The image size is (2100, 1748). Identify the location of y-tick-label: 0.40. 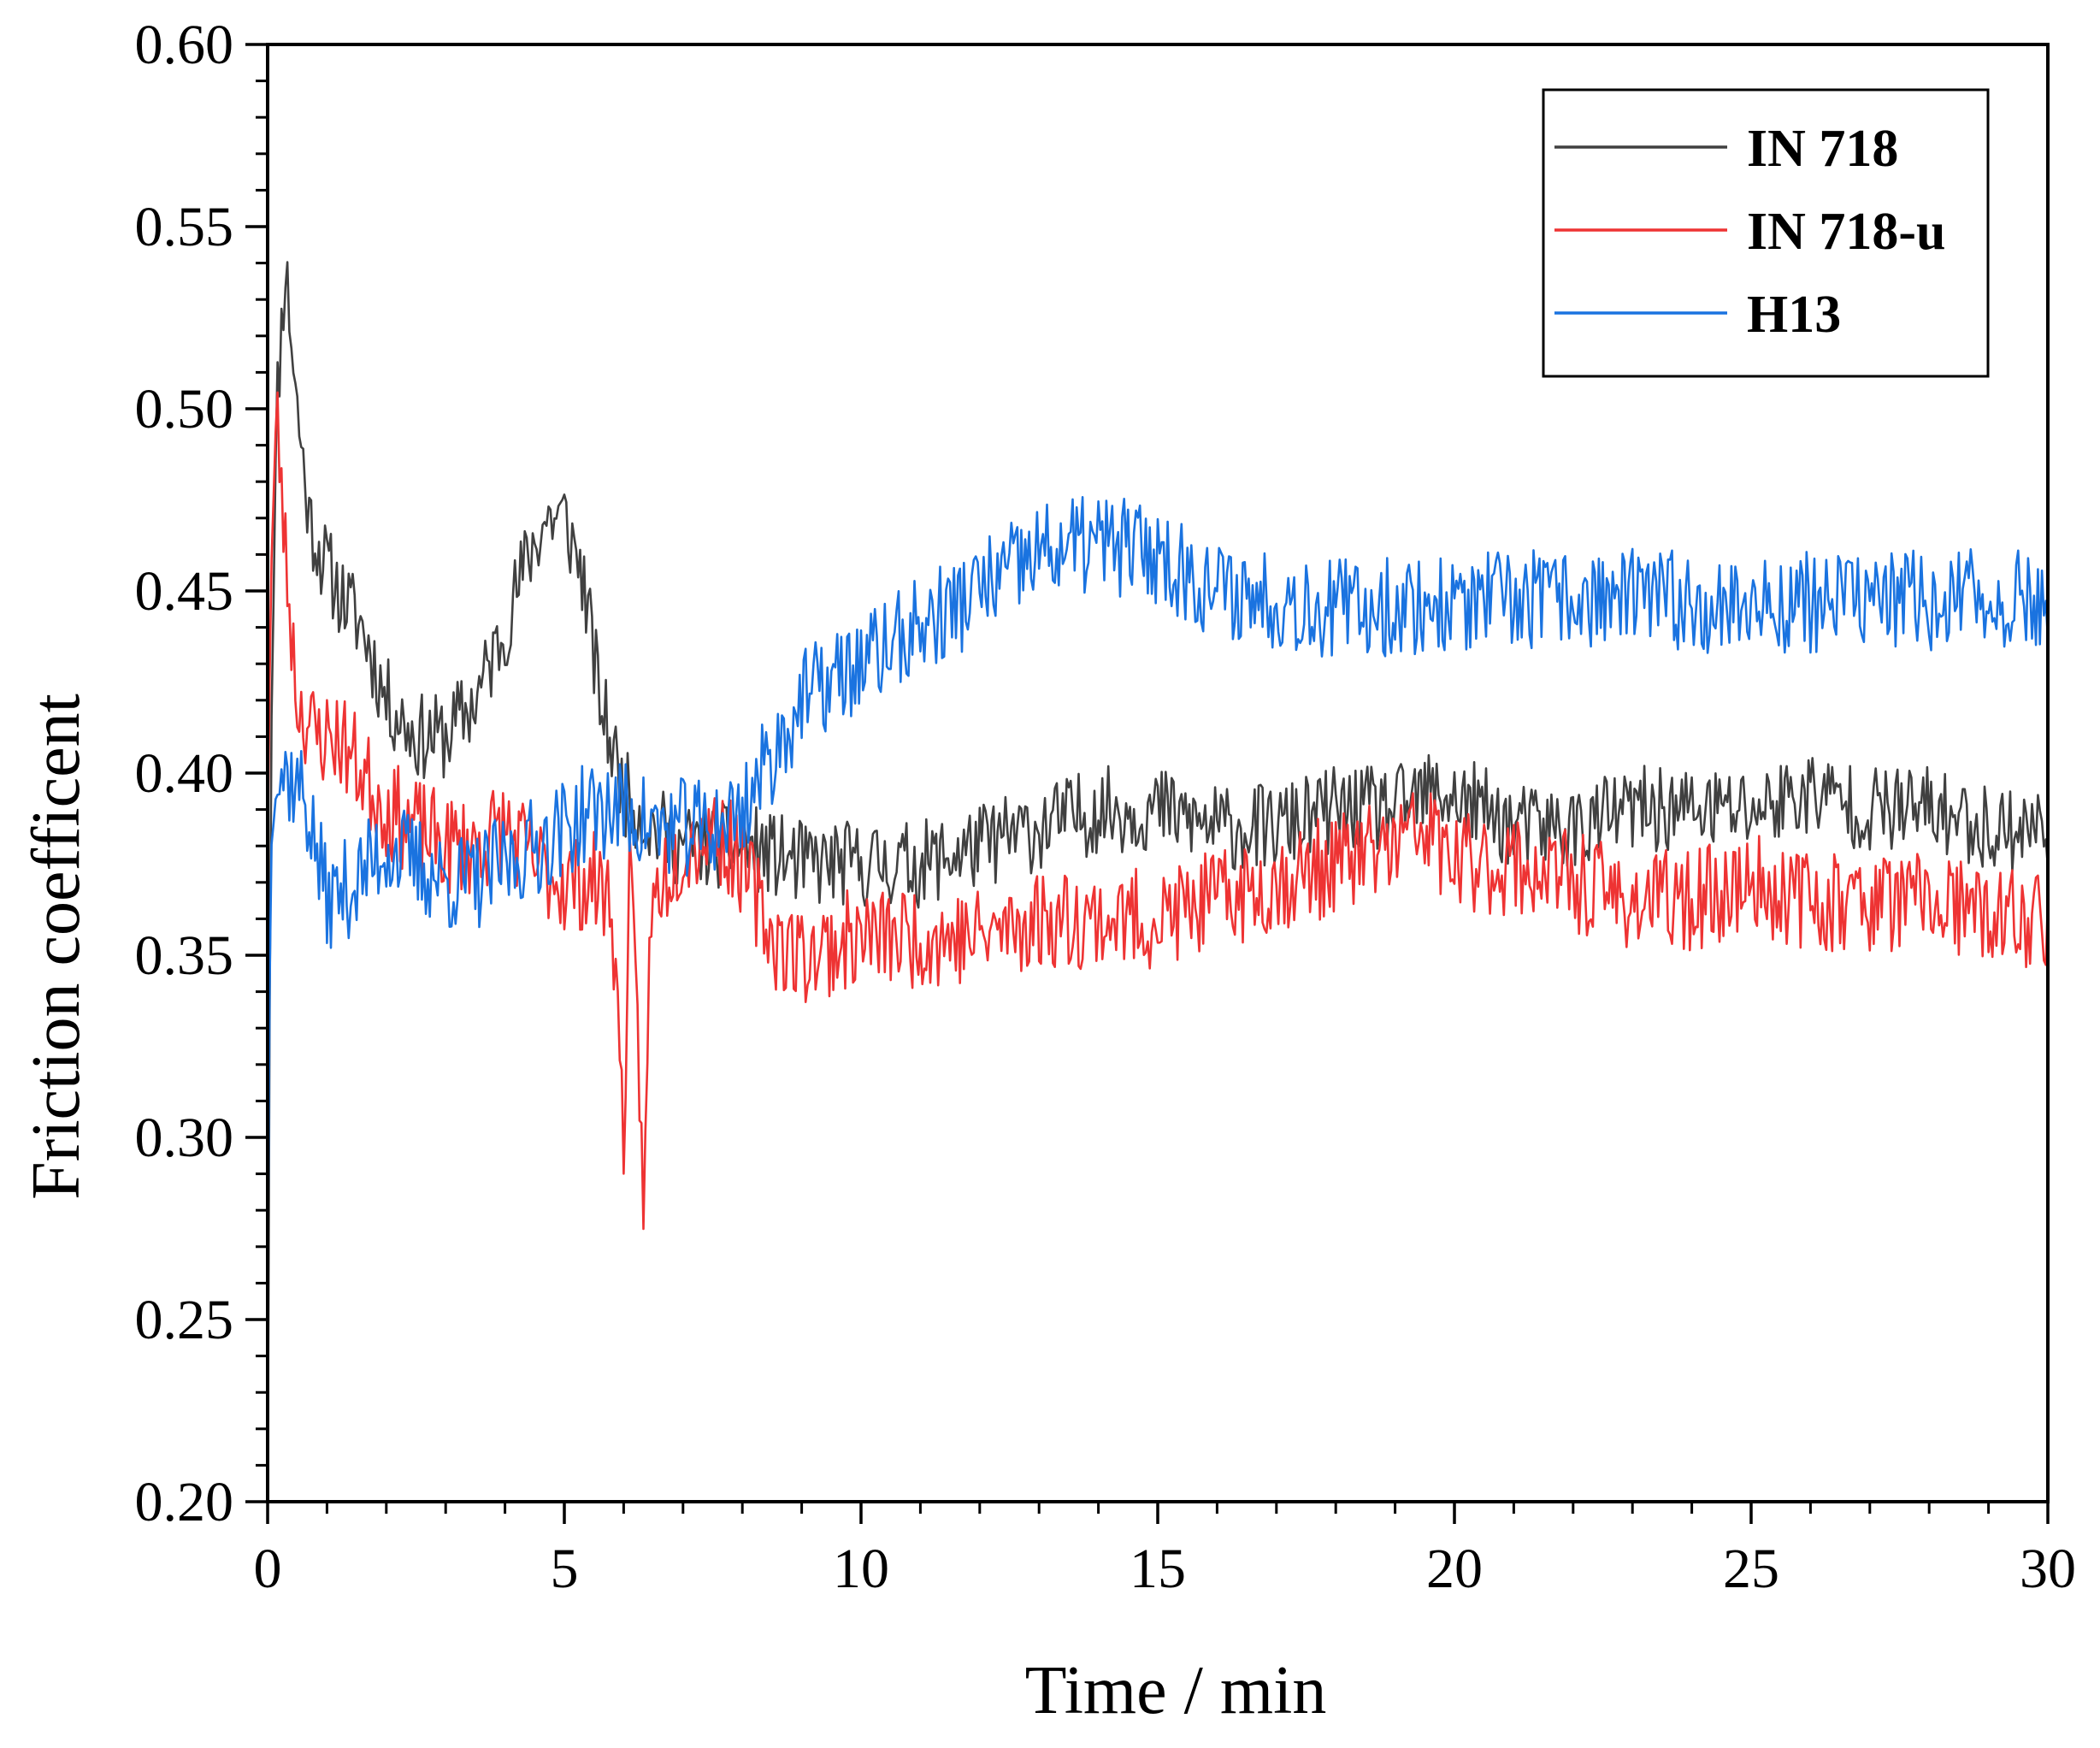
(185, 773).